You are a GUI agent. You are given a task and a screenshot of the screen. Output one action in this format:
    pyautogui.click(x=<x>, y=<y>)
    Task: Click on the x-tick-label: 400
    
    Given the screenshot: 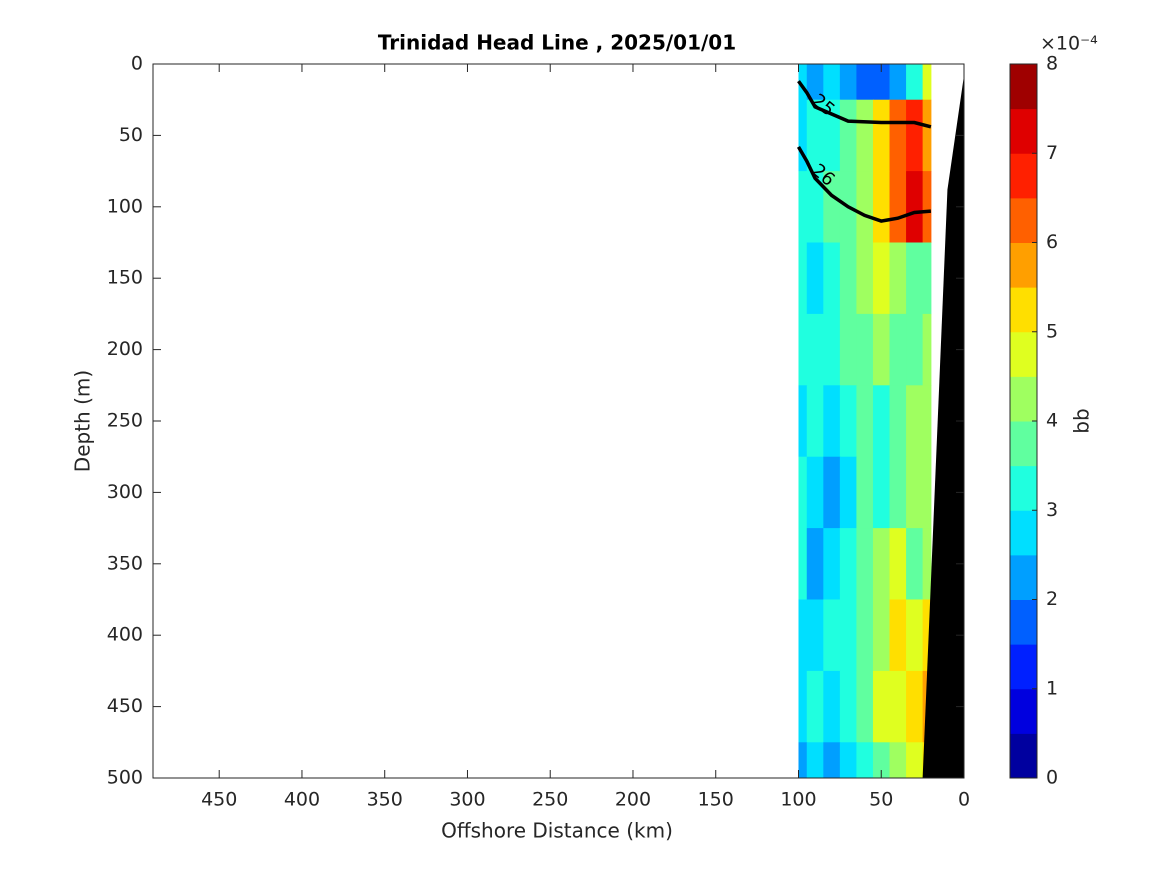 What is the action you would take?
    pyautogui.click(x=302, y=800)
    